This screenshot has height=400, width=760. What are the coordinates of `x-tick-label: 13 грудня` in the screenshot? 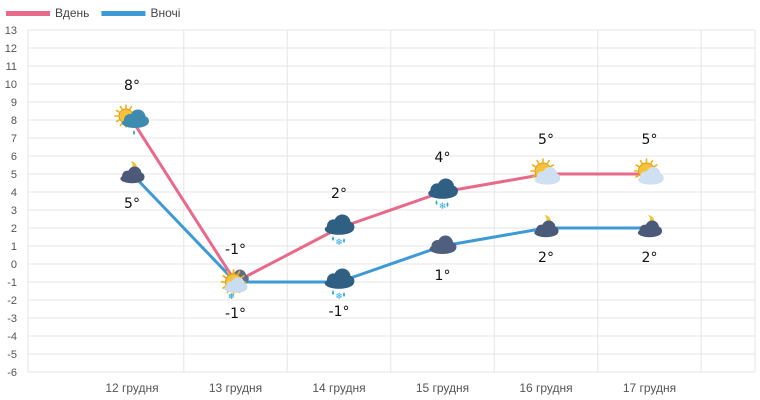 It's located at (235, 388).